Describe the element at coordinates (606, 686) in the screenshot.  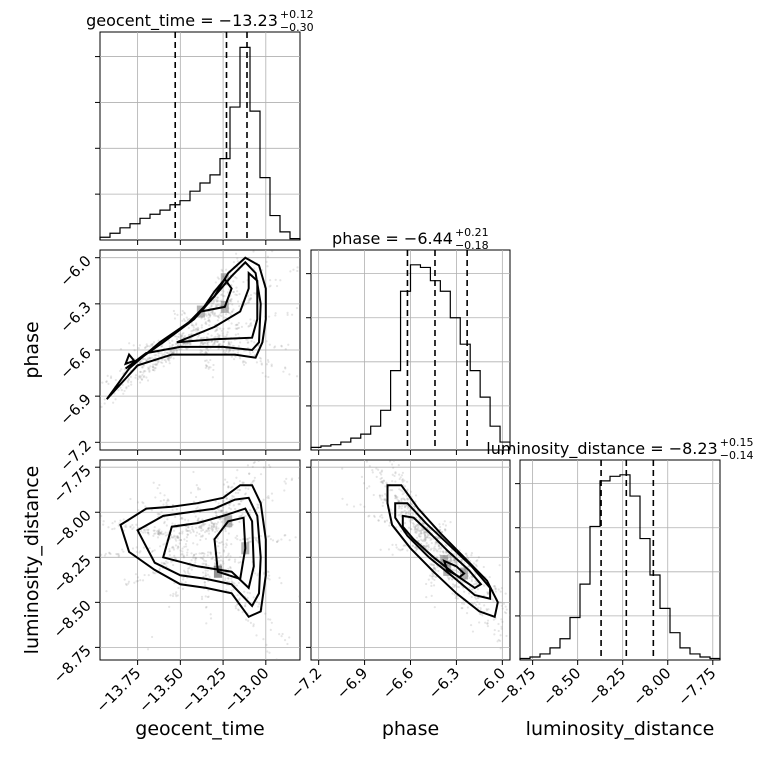
I see `xtick-label-luminosity_distance-2: −8.25` at that location.